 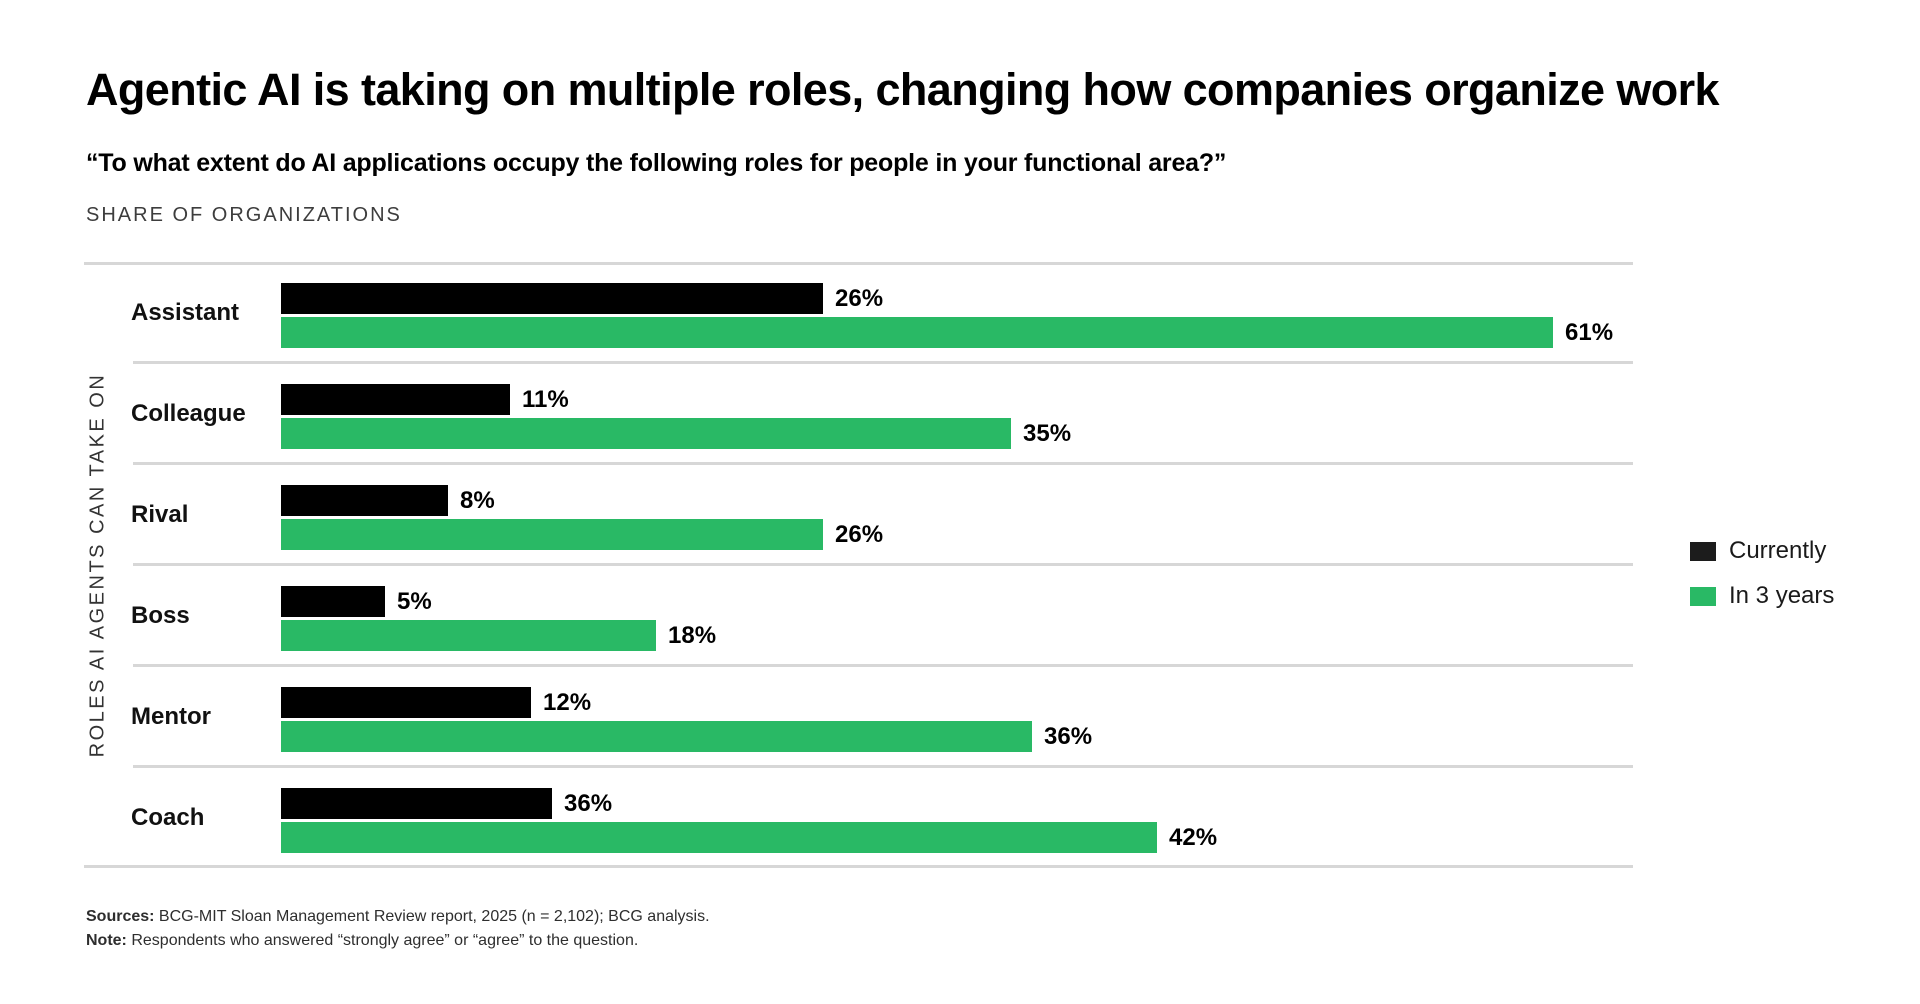 I want to click on category-row-coach: Coach 36% 42%, so click(x=858, y=817).